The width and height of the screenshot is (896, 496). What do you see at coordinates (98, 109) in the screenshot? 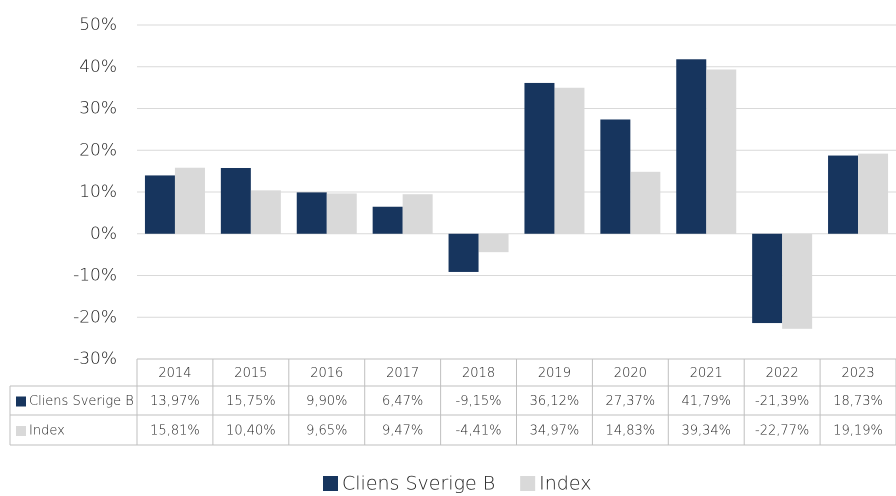
I see `y-tick-label: 30%` at bounding box center [98, 109].